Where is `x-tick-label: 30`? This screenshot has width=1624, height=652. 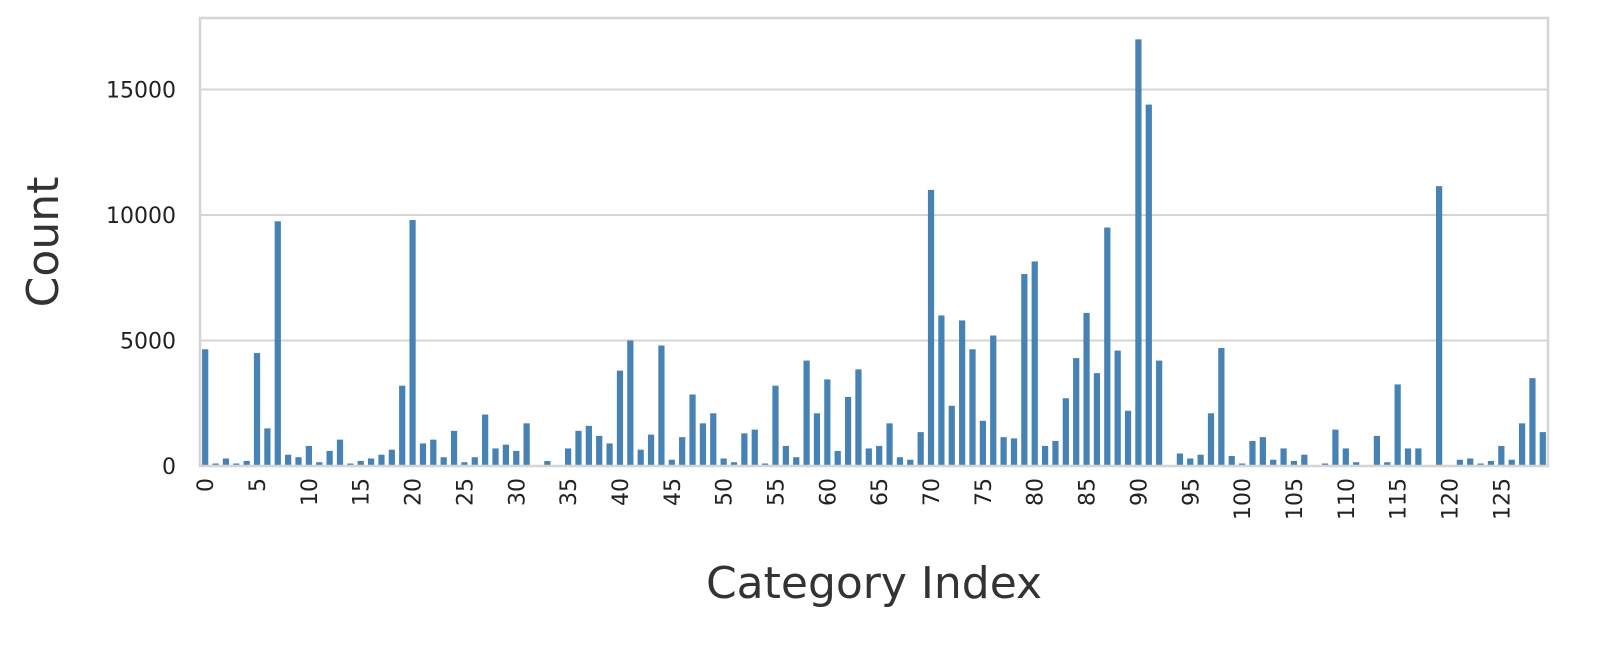 x-tick-label: 30 is located at coordinates (517, 492).